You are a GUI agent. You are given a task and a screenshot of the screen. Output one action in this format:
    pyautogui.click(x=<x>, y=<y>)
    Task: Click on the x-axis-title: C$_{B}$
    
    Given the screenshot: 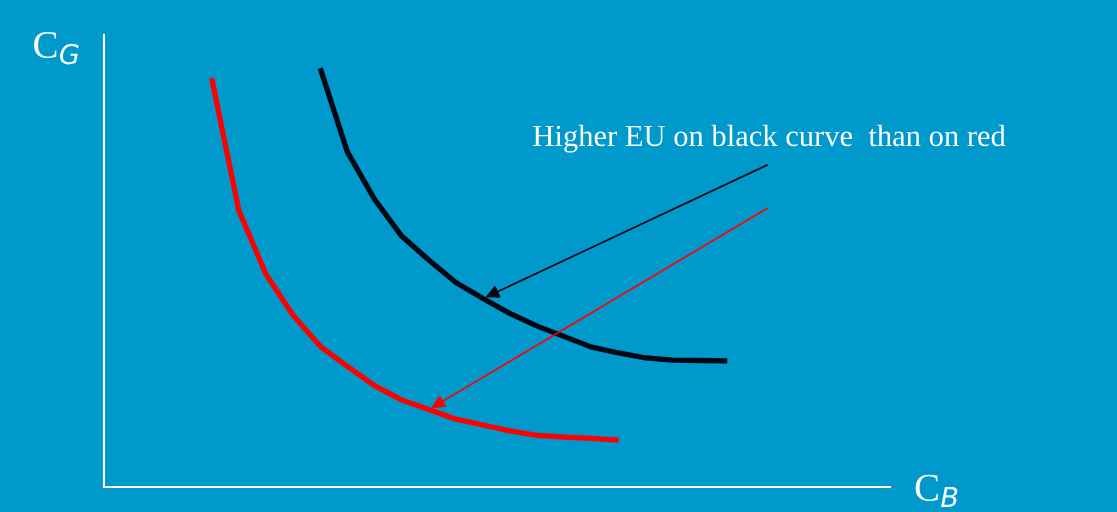 What is the action you would take?
    pyautogui.click(x=936, y=490)
    